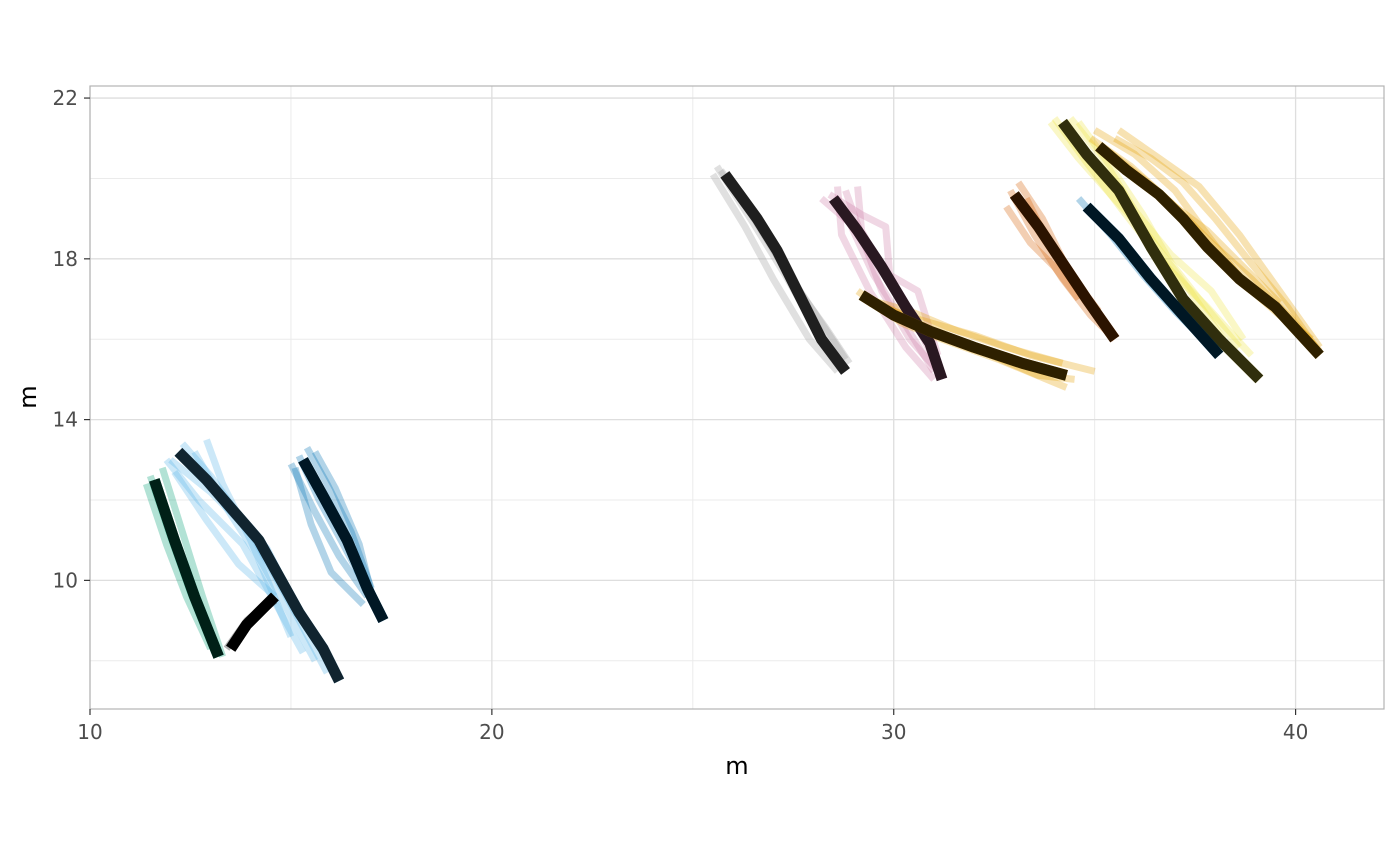 The height and width of the screenshot is (866, 1400). Describe the element at coordinates (491, 732) in the screenshot. I see `x-tick-label: 20` at that location.